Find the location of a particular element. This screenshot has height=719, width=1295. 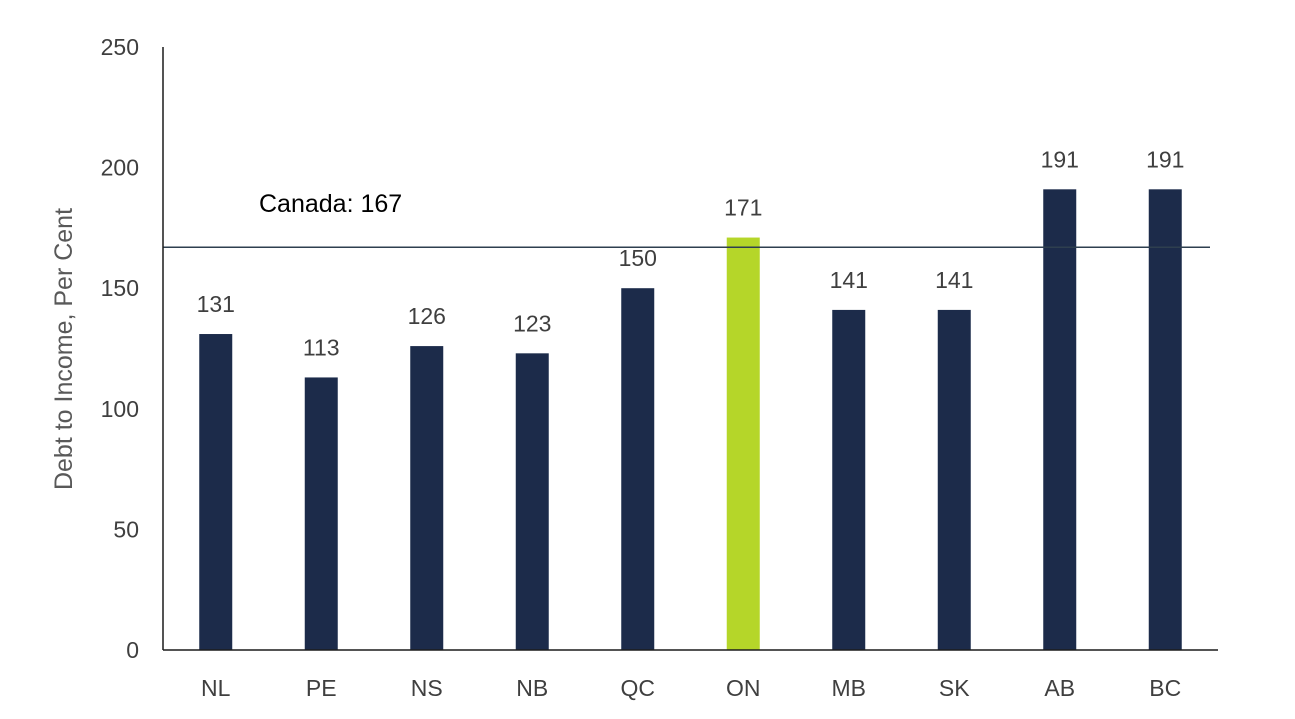

bar-on is located at coordinates (743, 443).